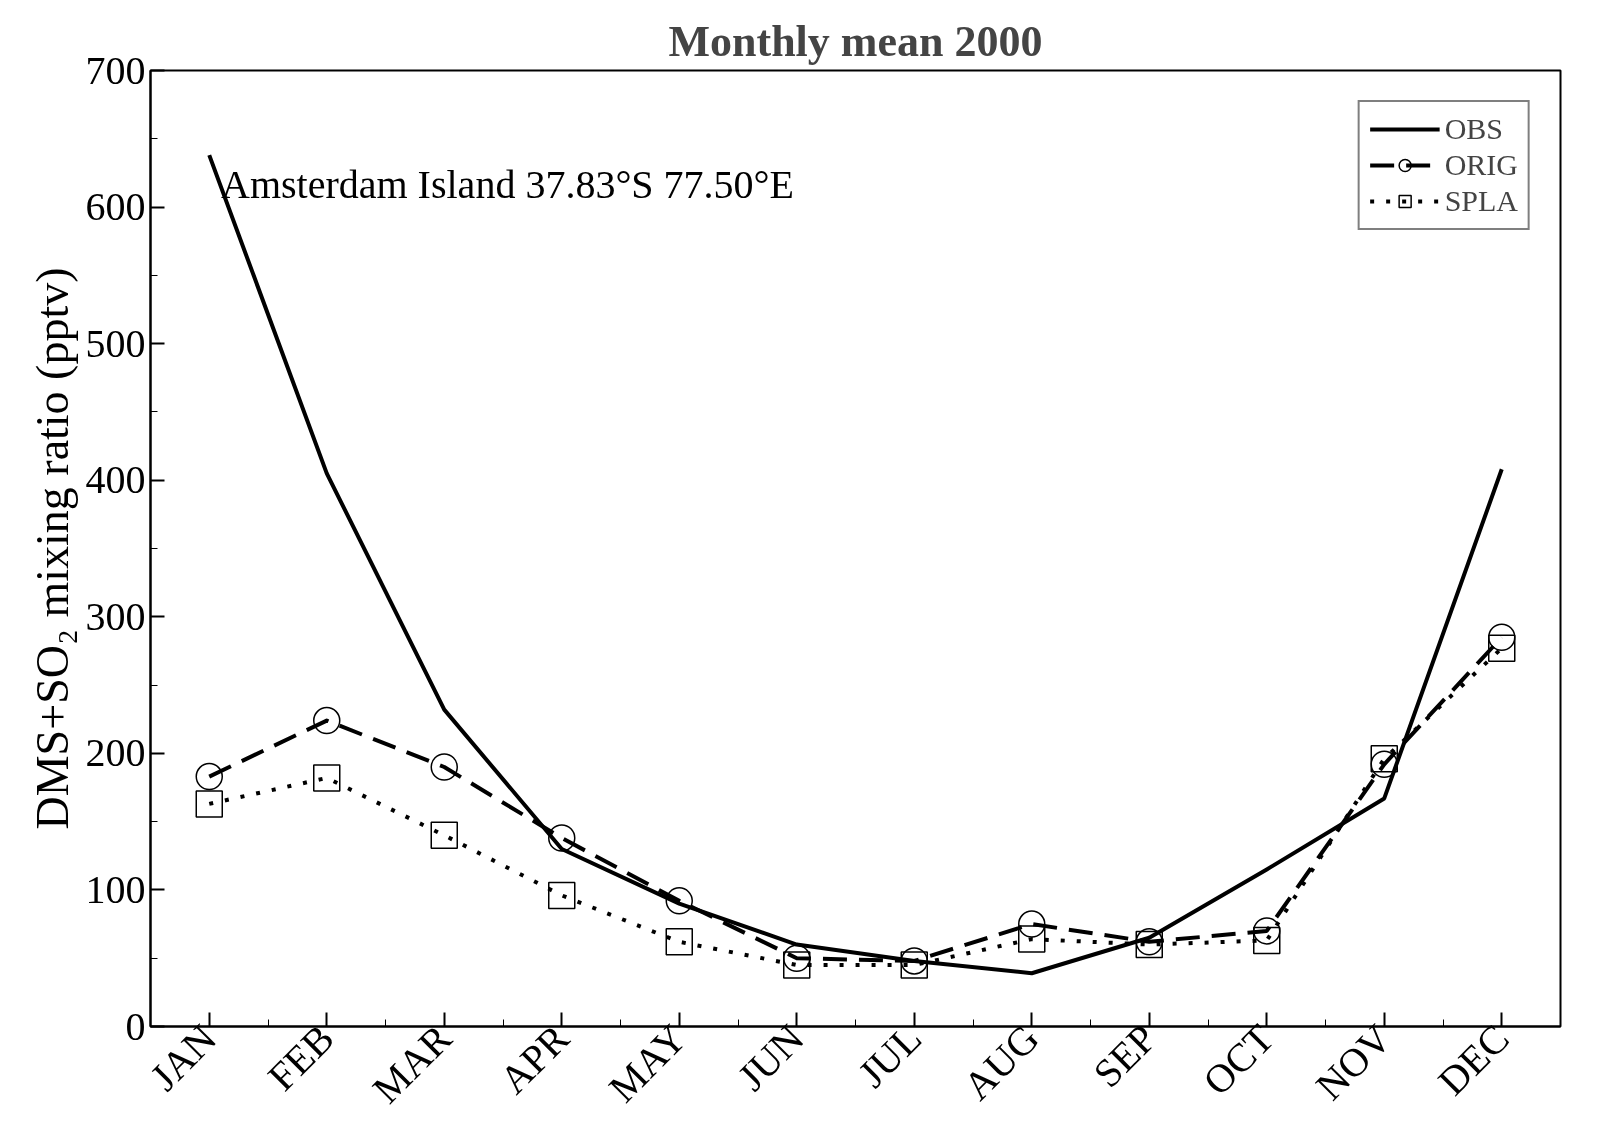 The height and width of the screenshot is (1141, 1613). I want to click on y-tick-label: 500, so click(115, 343).